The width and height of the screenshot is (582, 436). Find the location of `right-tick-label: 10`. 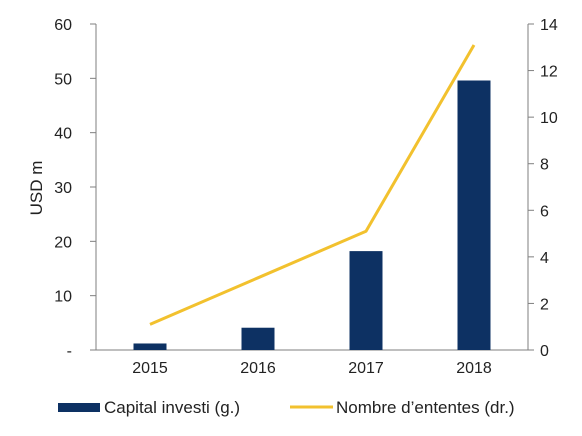

right-tick-label: 10 is located at coordinates (549, 118).